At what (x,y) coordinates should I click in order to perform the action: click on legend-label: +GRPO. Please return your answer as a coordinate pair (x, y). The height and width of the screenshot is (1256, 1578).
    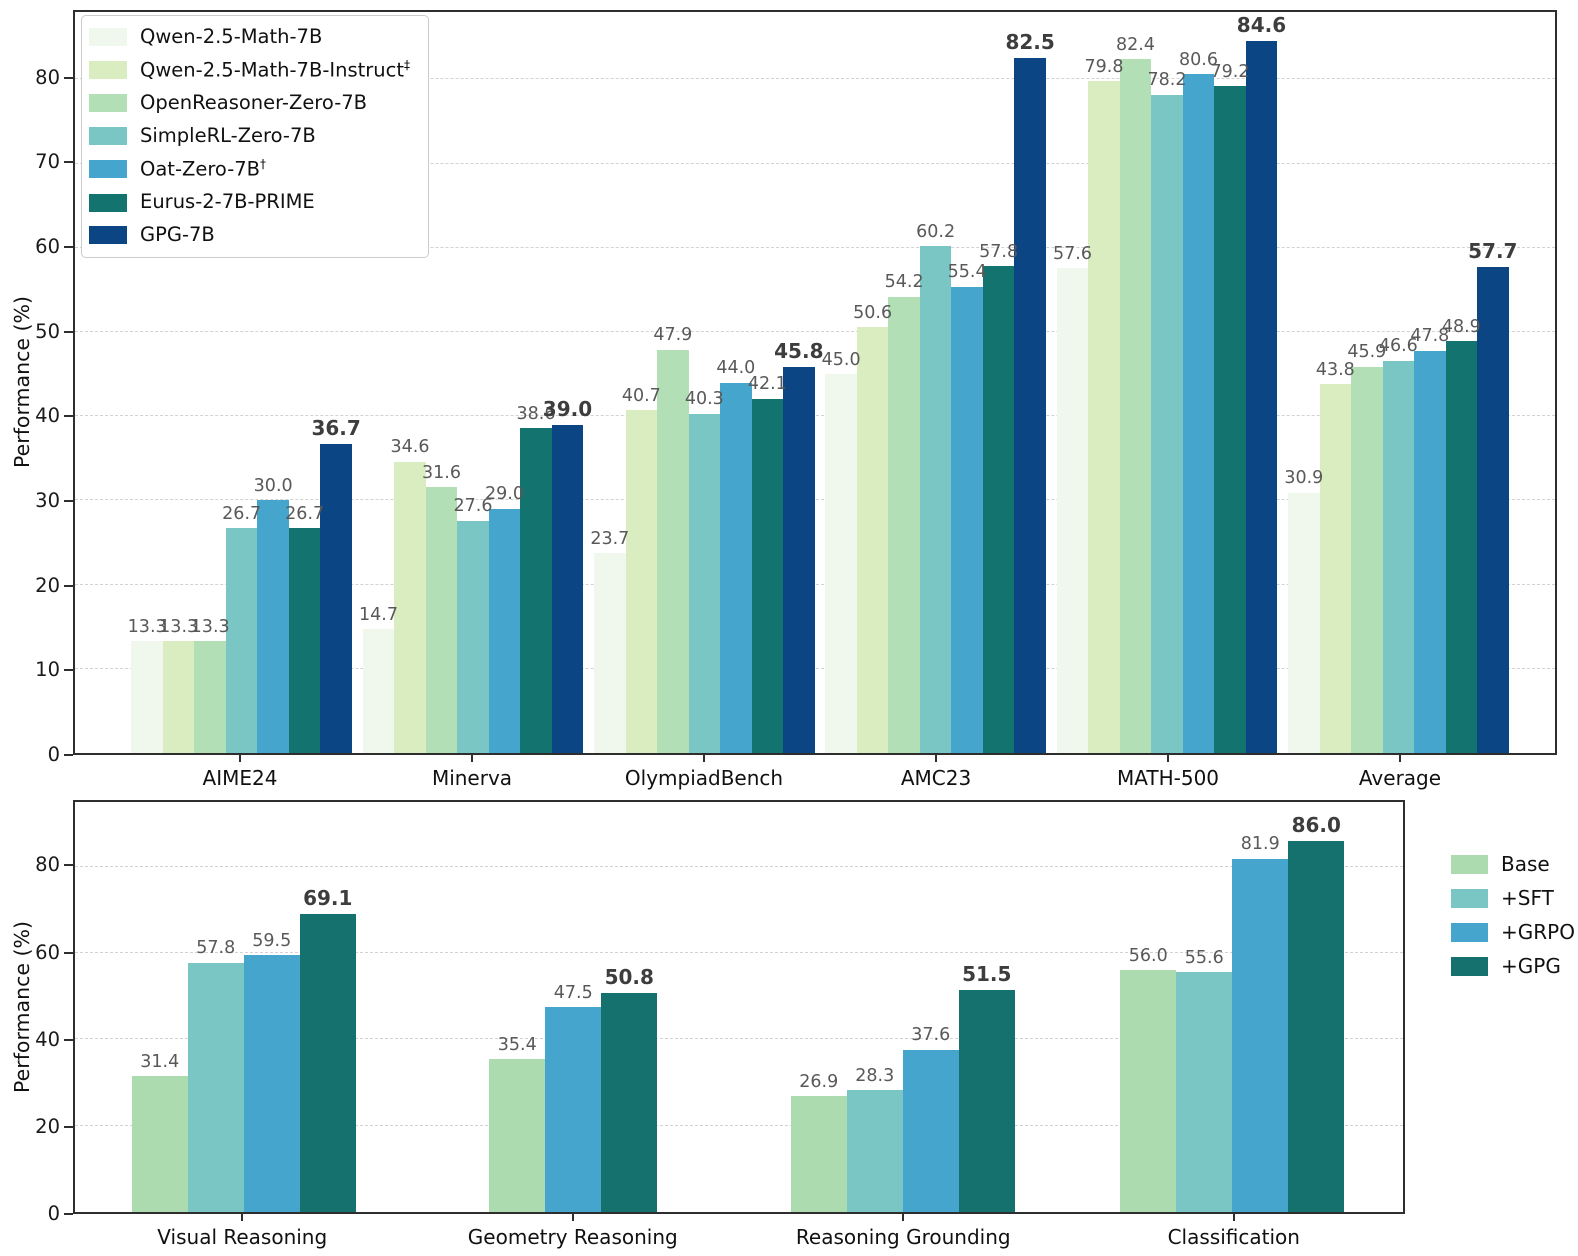
    Looking at the image, I should click on (1538, 932).